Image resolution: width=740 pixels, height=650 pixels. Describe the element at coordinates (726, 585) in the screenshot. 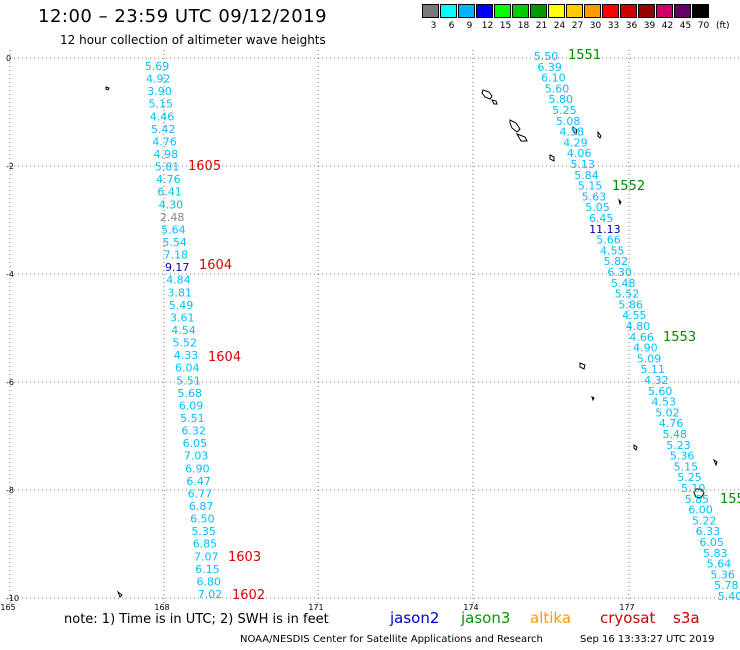

I see `wave-height-reading: 5.78` at that location.